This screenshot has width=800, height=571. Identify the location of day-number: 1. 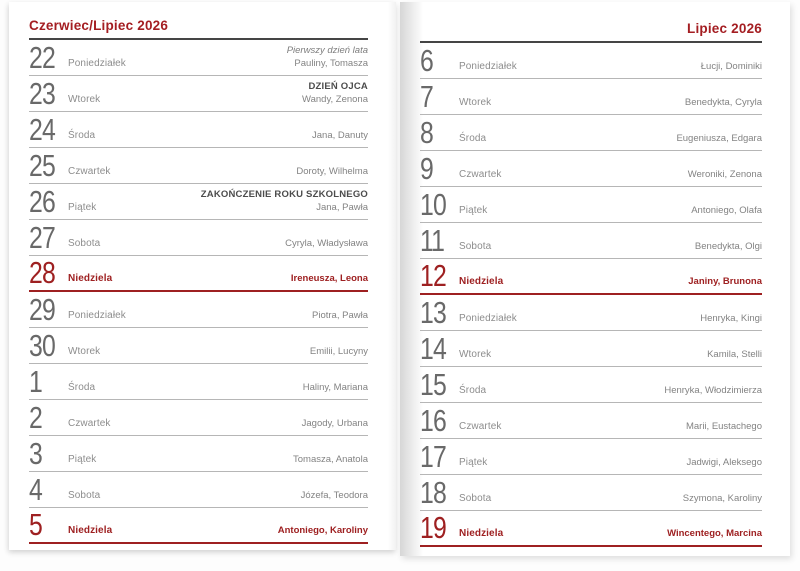
(36, 381).